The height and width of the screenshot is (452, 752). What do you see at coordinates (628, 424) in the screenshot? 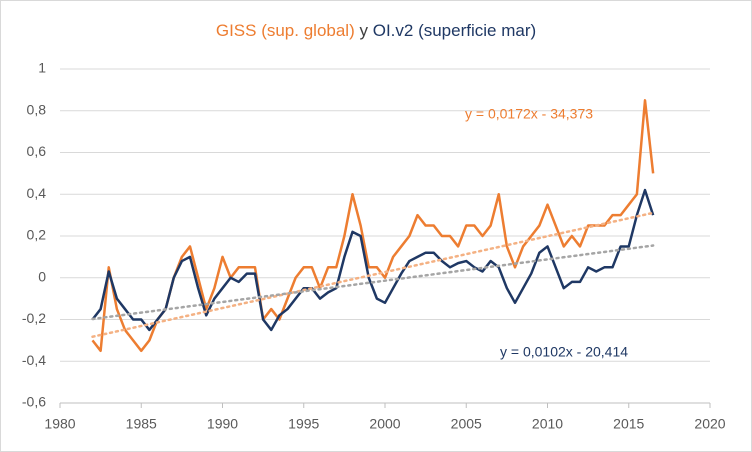
I see `x-tick-label: 2015` at bounding box center [628, 424].